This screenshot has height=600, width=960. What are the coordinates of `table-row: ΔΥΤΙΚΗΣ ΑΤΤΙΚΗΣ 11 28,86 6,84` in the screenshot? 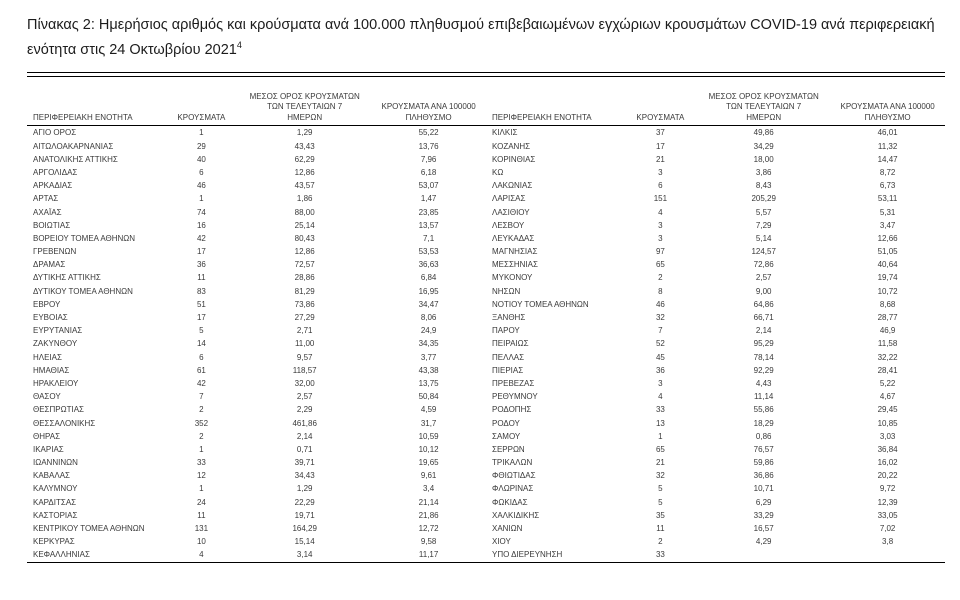 It's located at (256, 277).